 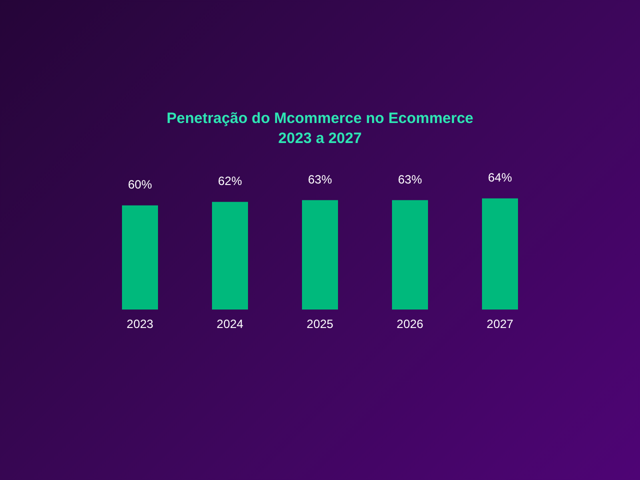 What do you see at coordinates (410, 324) in the screenshot?
I see `x-tick-label: 2026` at bounding box center [410, 324].